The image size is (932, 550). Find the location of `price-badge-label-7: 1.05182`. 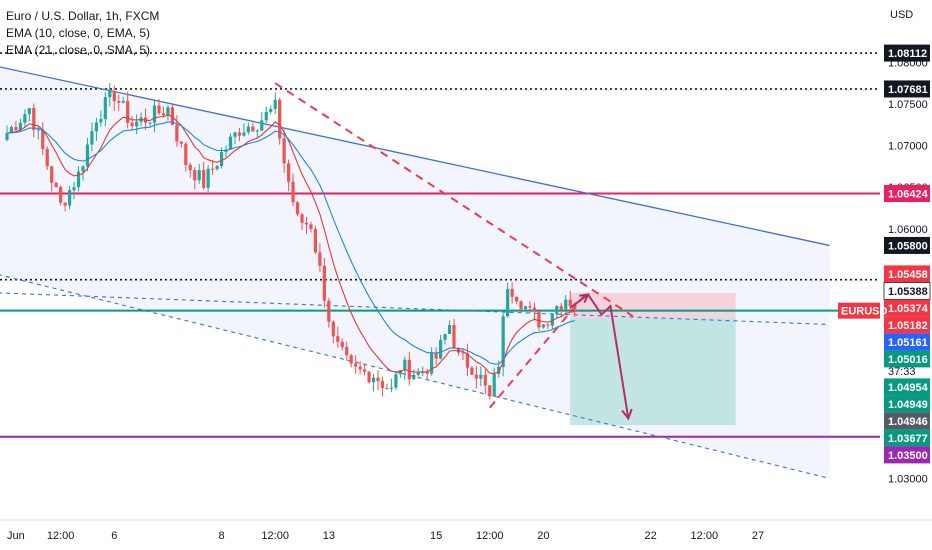

price-badge-label-7: 1.05182 is located at coordinates (908, 326).